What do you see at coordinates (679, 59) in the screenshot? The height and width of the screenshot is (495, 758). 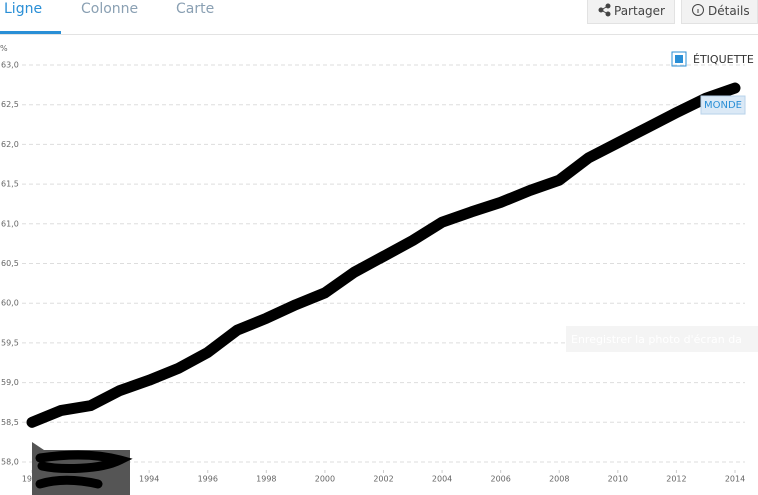 I see `legend-checkbox-fill` at bounding box center [679, 59].